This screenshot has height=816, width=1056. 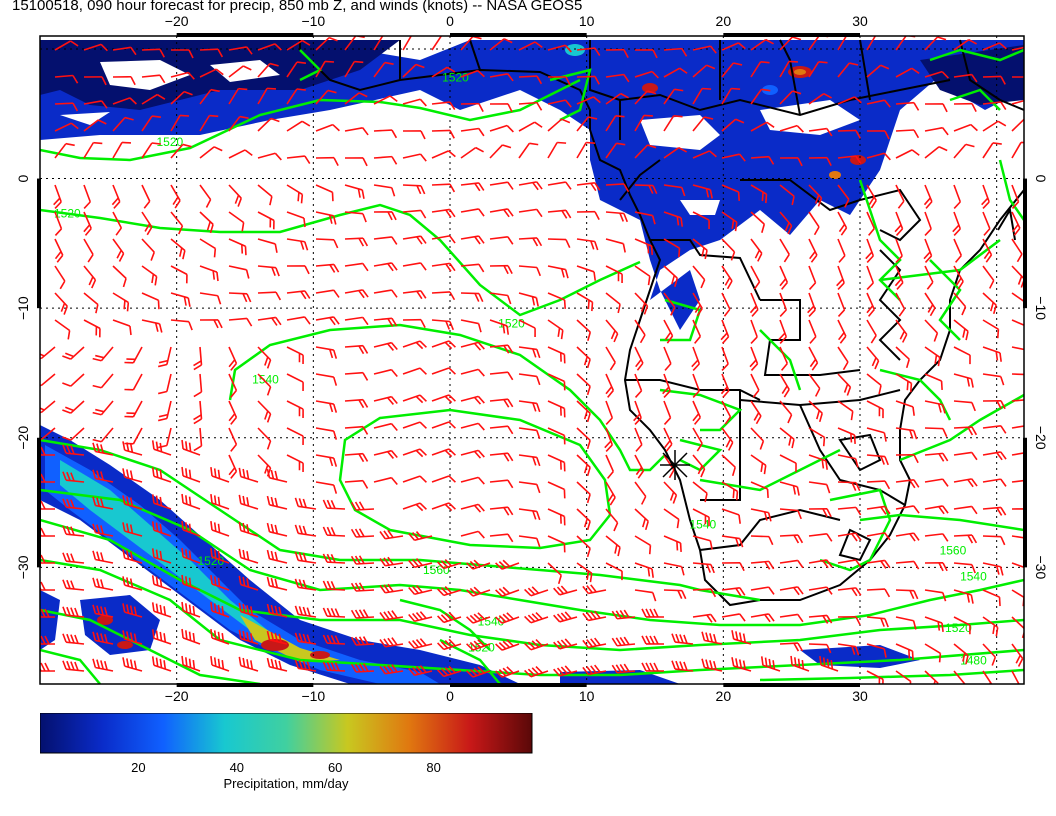 What do you see at coordinates (67, 213) in the screenshot?
I see `contour-label: 1520` at bounding box center [67, 213].